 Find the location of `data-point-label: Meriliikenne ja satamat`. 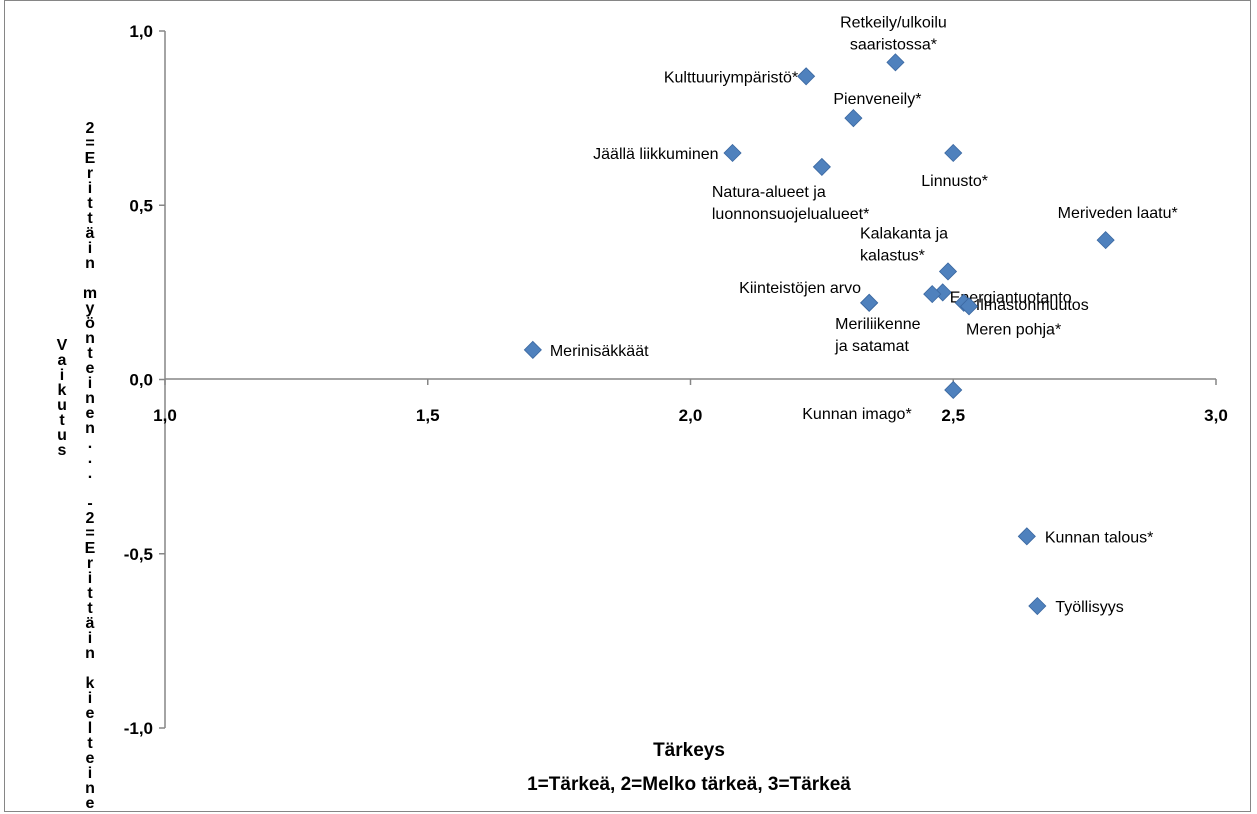

data-point-label: Meriliikenne ja satamat is located at coordinates (877, 335).